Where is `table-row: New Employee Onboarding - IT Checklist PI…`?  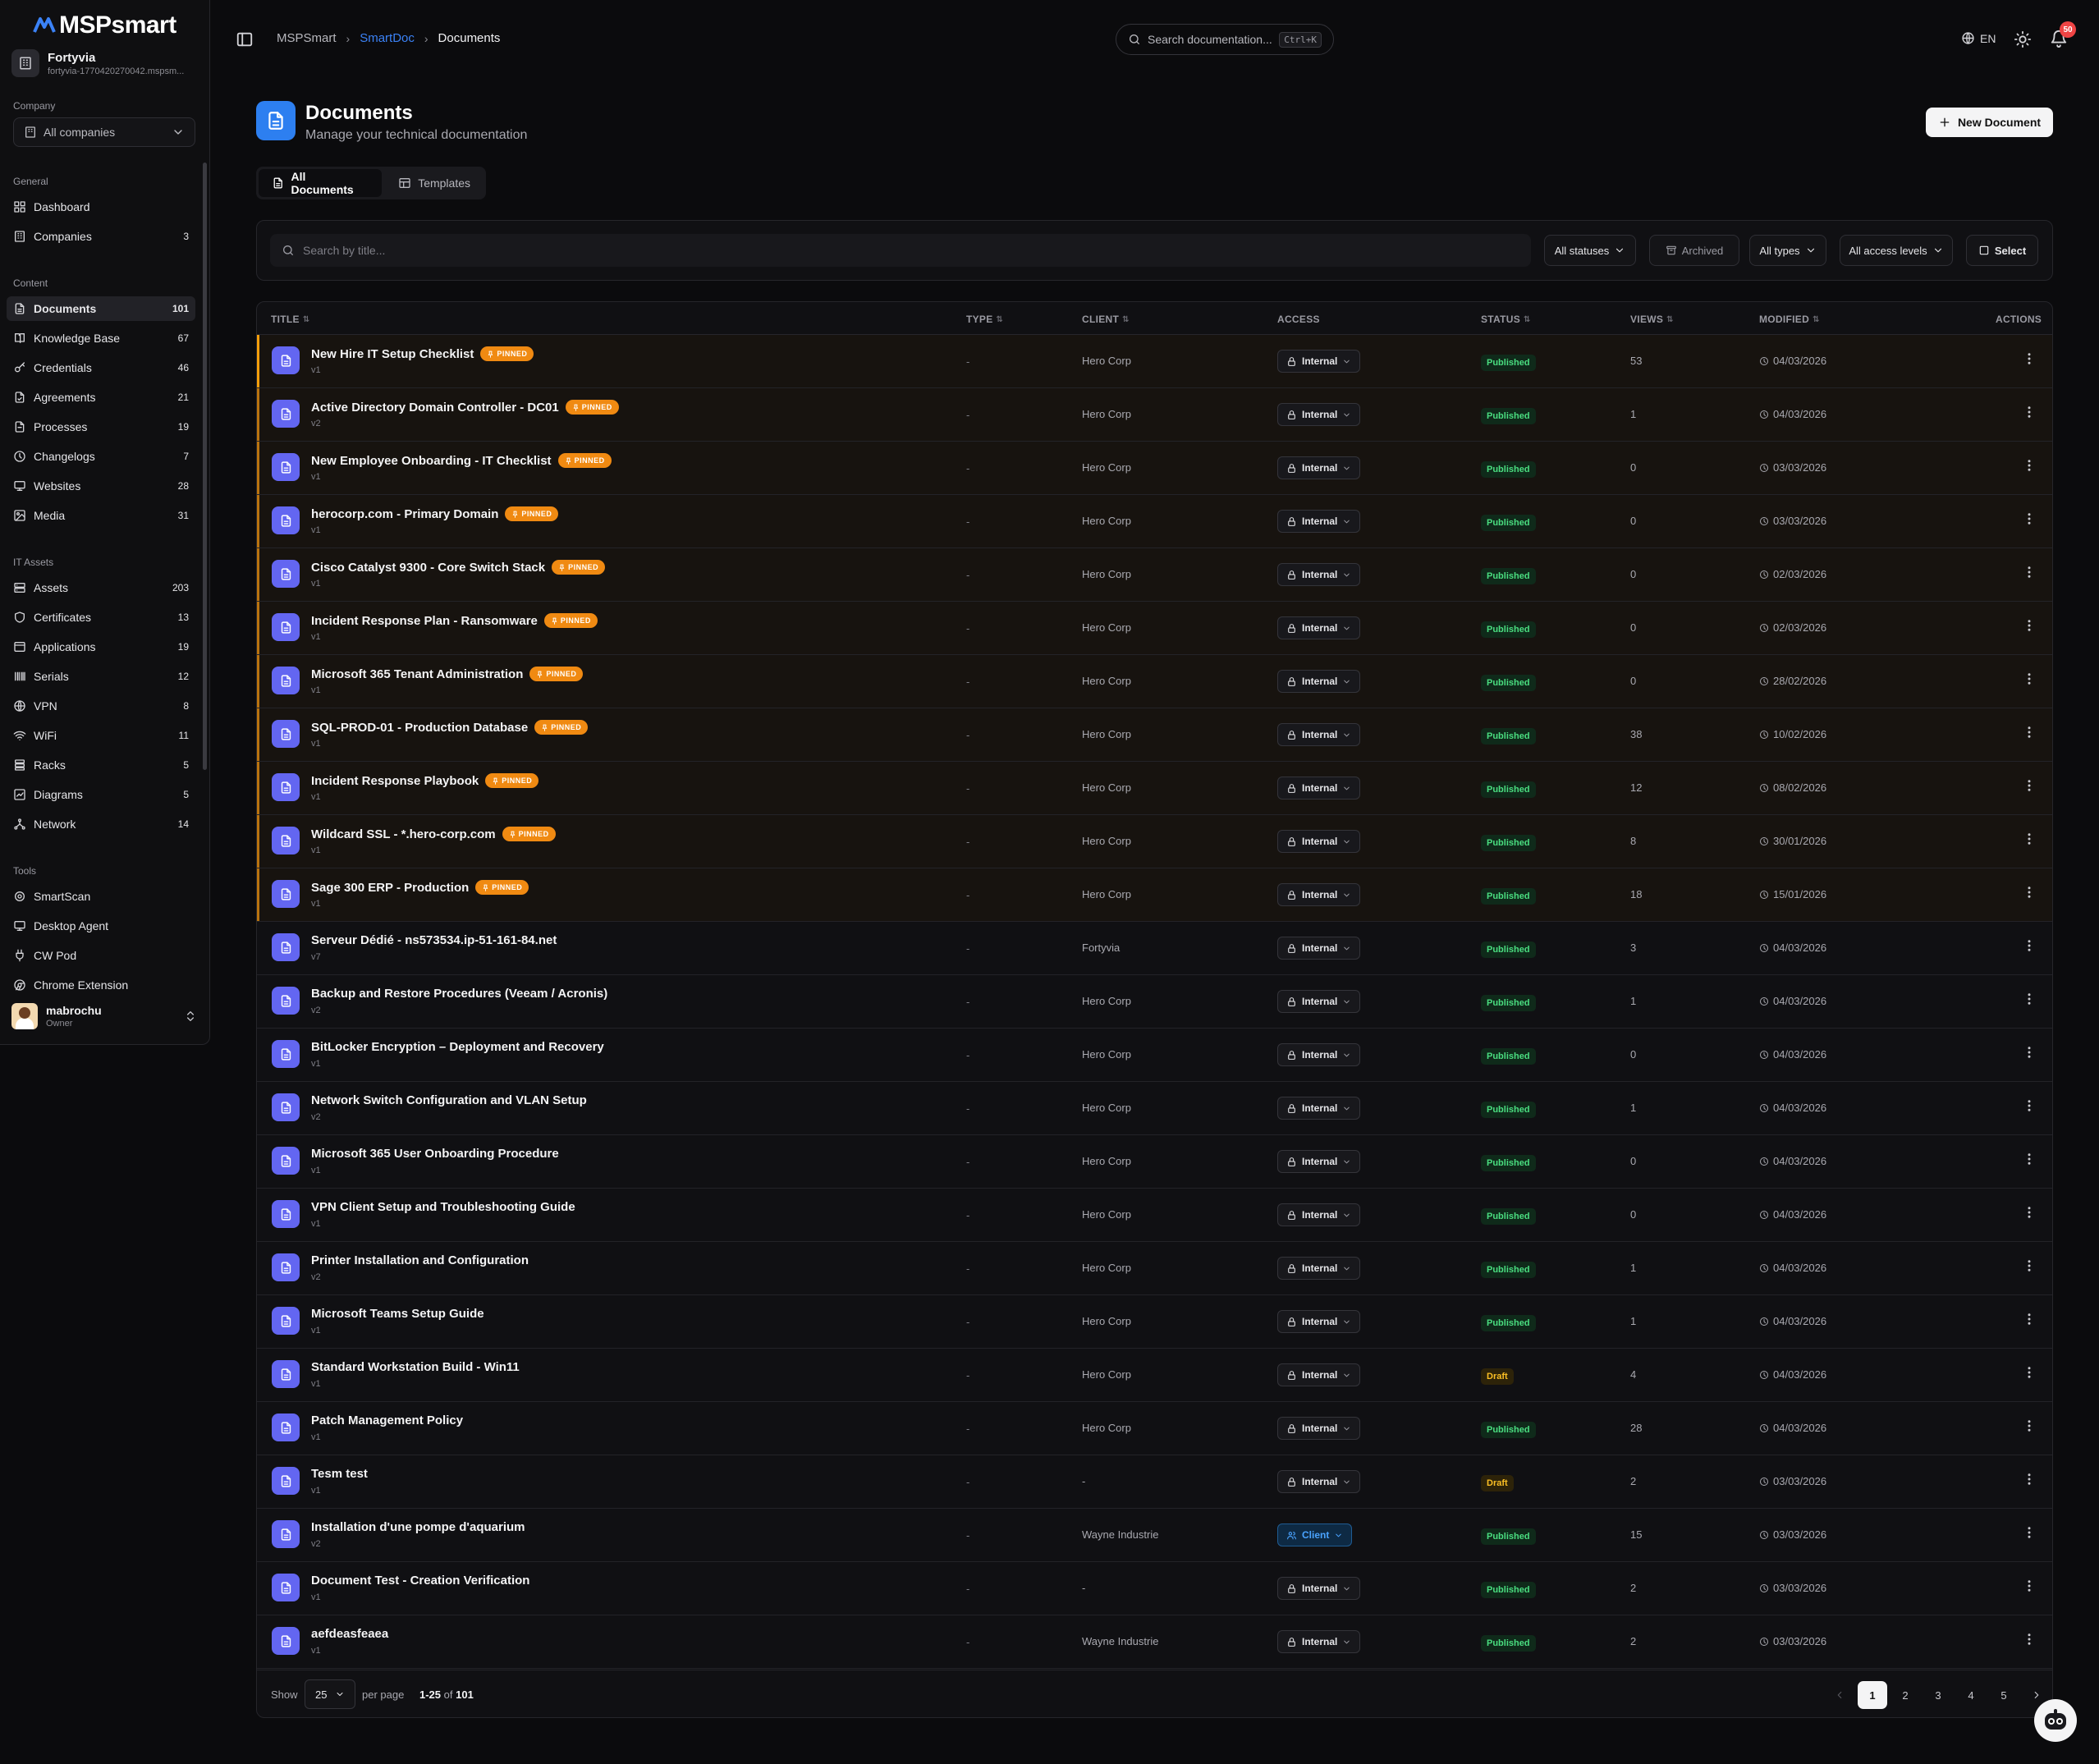
table-row: New Employee Onboarding - IT Checklist PI… is located at coordinates (1155, 468).